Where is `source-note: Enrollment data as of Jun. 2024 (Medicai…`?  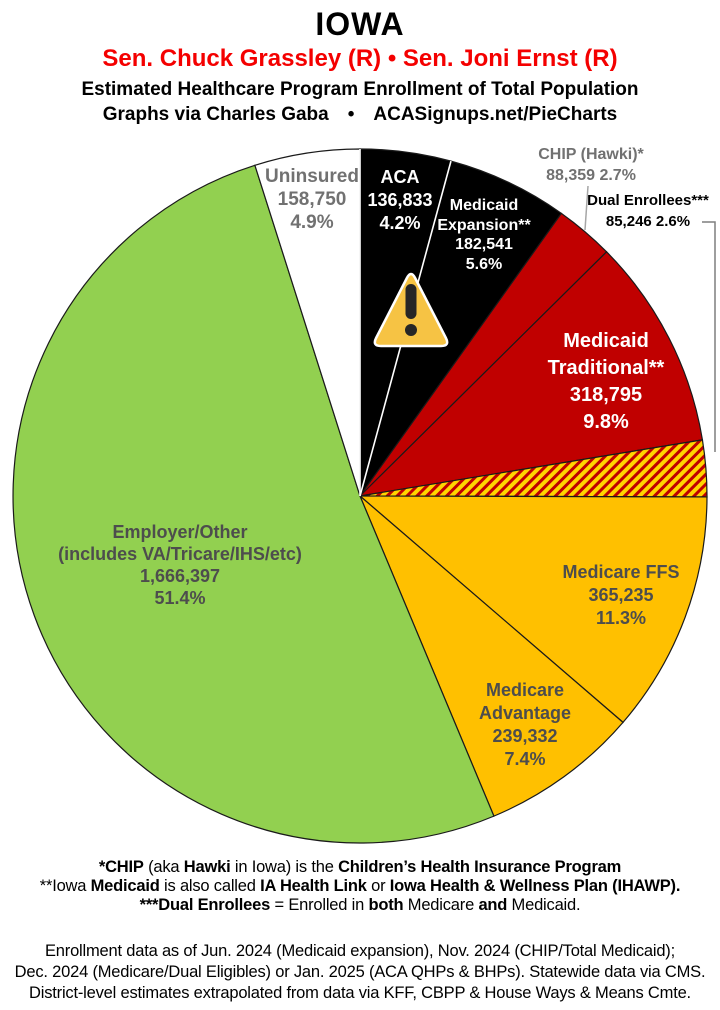 source-note: Enrollment data as of Jun. 2024 (Medicai… is located at coordinates (360, 972).